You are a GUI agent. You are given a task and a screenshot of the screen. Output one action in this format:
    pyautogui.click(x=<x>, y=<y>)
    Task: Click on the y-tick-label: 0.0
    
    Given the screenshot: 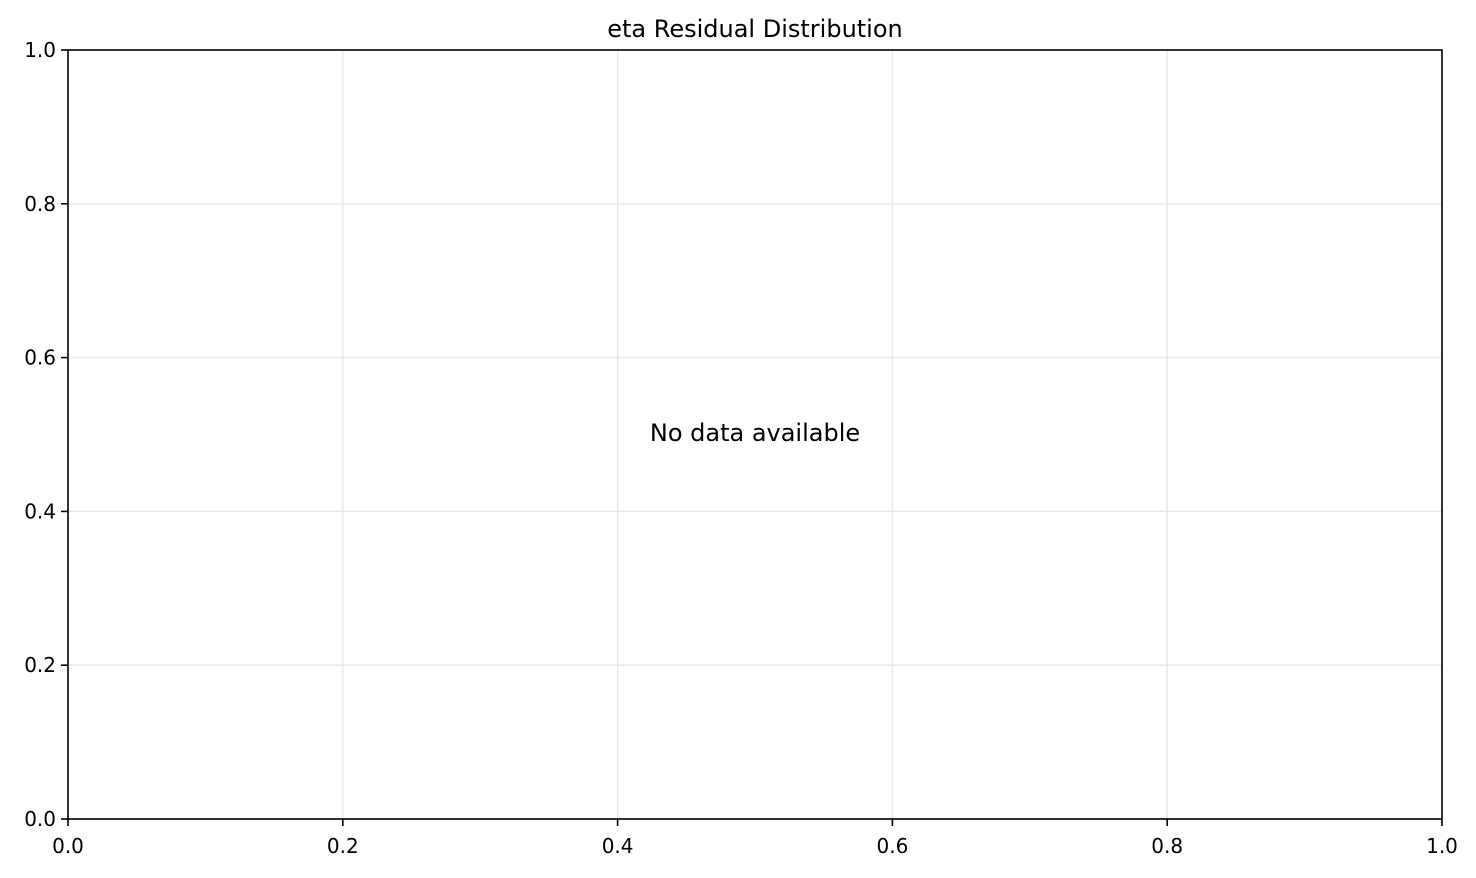 What is the action you would take?
    pyautogui.click(x=40, y=819)
    